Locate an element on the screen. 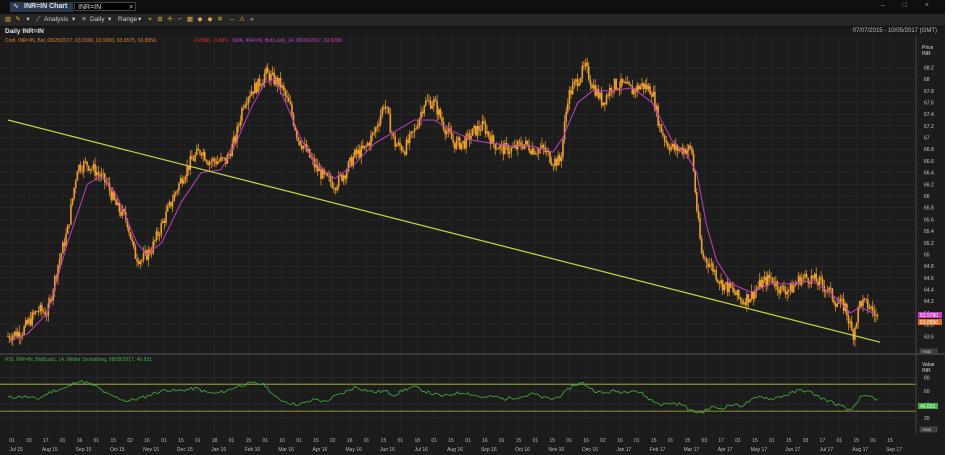  interval-dropdown-icon: ▾ is located at coordinates (110, 19).